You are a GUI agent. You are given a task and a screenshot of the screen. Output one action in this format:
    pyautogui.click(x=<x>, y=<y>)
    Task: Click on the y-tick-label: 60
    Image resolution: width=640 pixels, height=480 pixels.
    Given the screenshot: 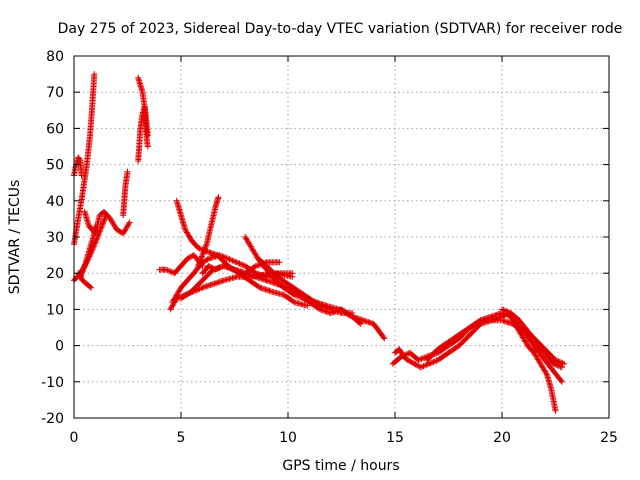 What is the action you would take?
    pyautogui.click(x=55, y=129)
    